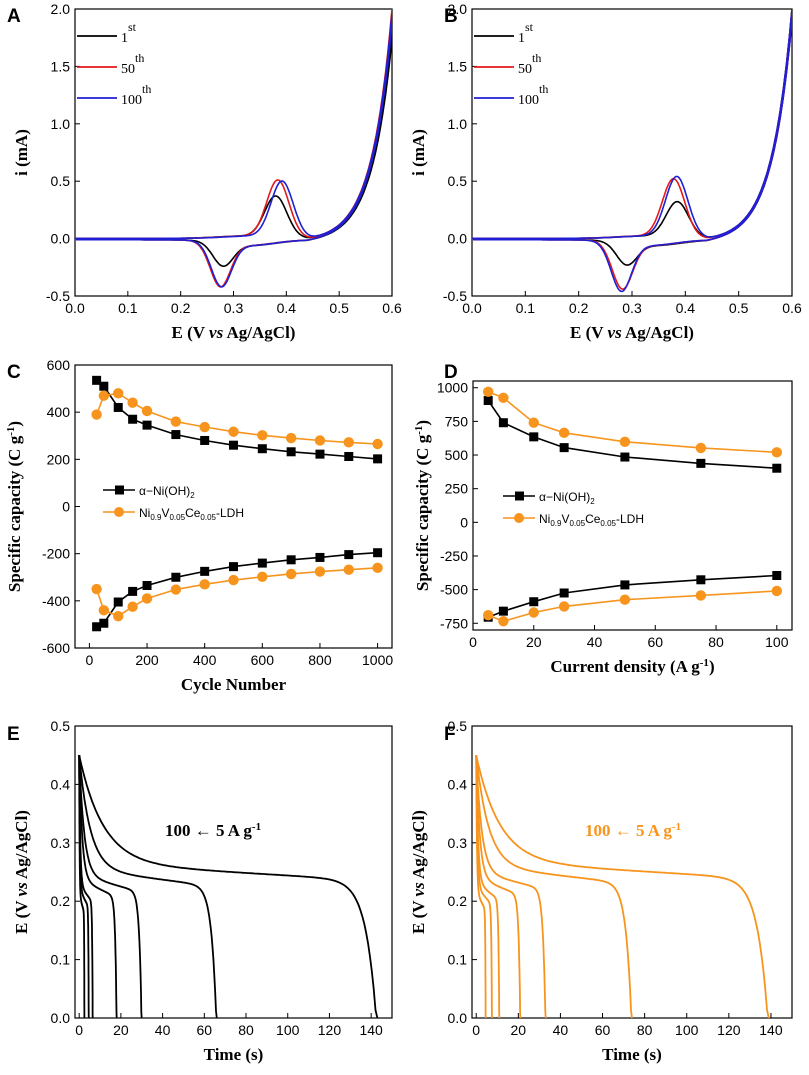 The height and width of the screenshot is (1075, 809). What do you see at coordinates (458, 726) in the screenshot?
I see `y-tick-label: 0.5` at bounding box center [458, 726].